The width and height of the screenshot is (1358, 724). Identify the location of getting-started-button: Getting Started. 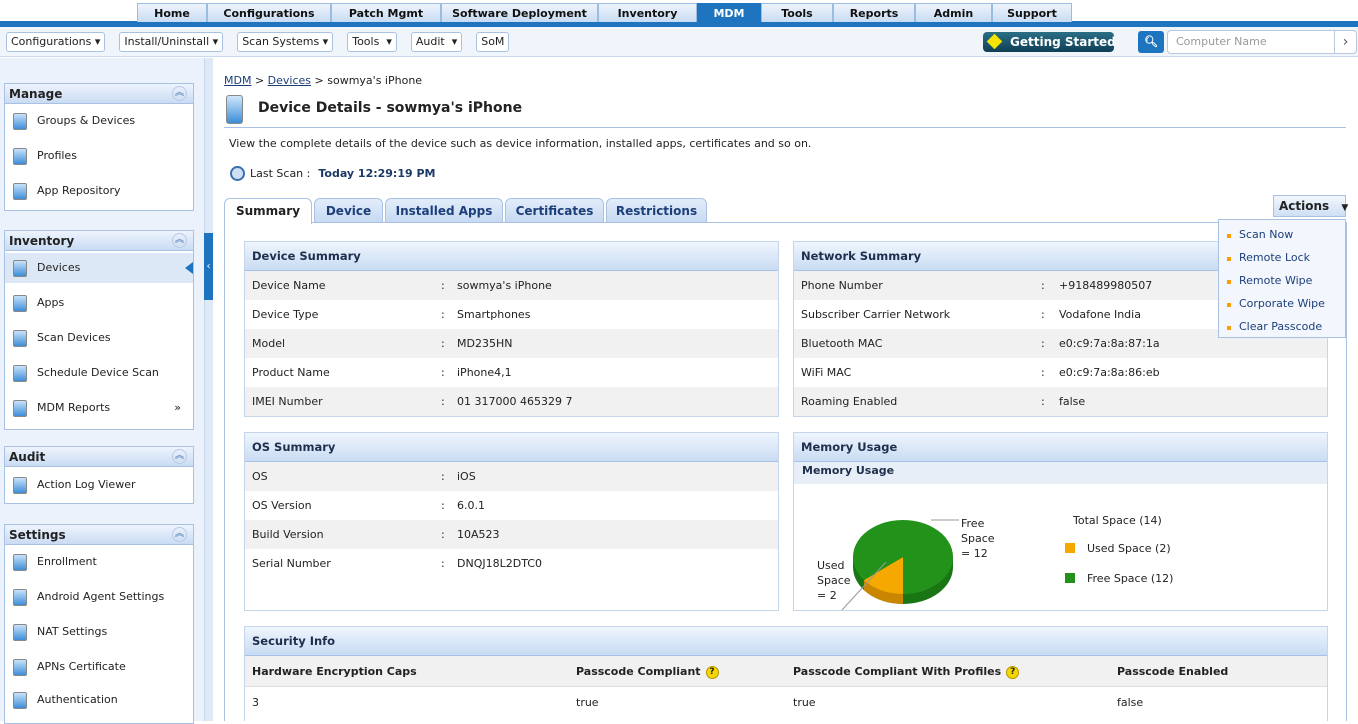
(1048, 42).